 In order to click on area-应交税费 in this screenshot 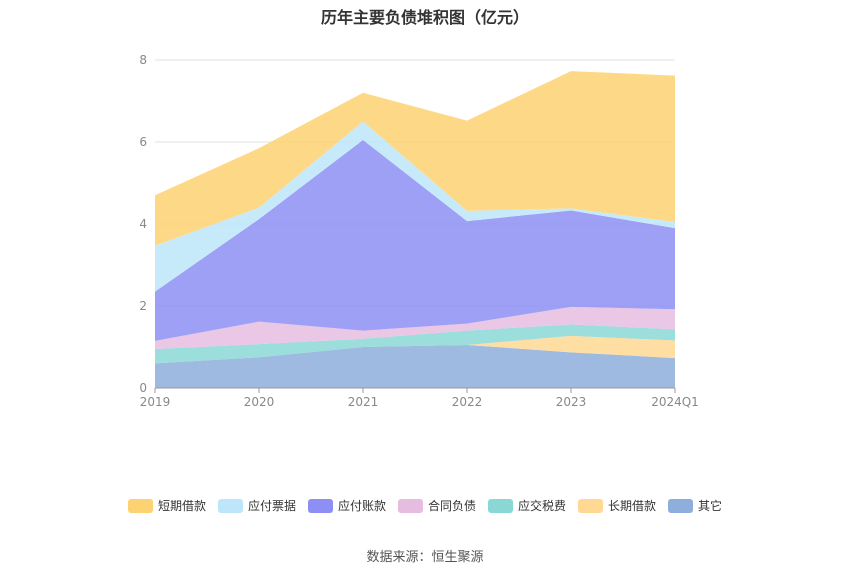, I will do `click(415, 344)`.